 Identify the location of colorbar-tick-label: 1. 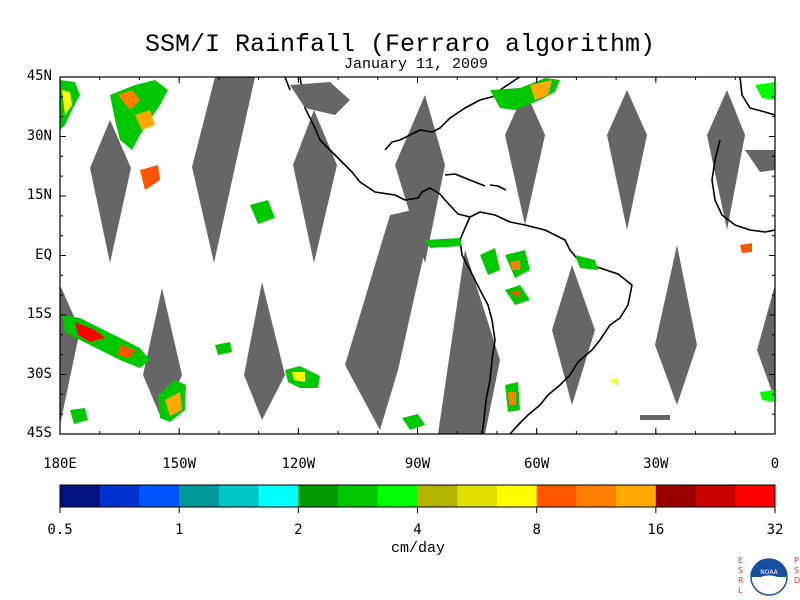
(179, 530).